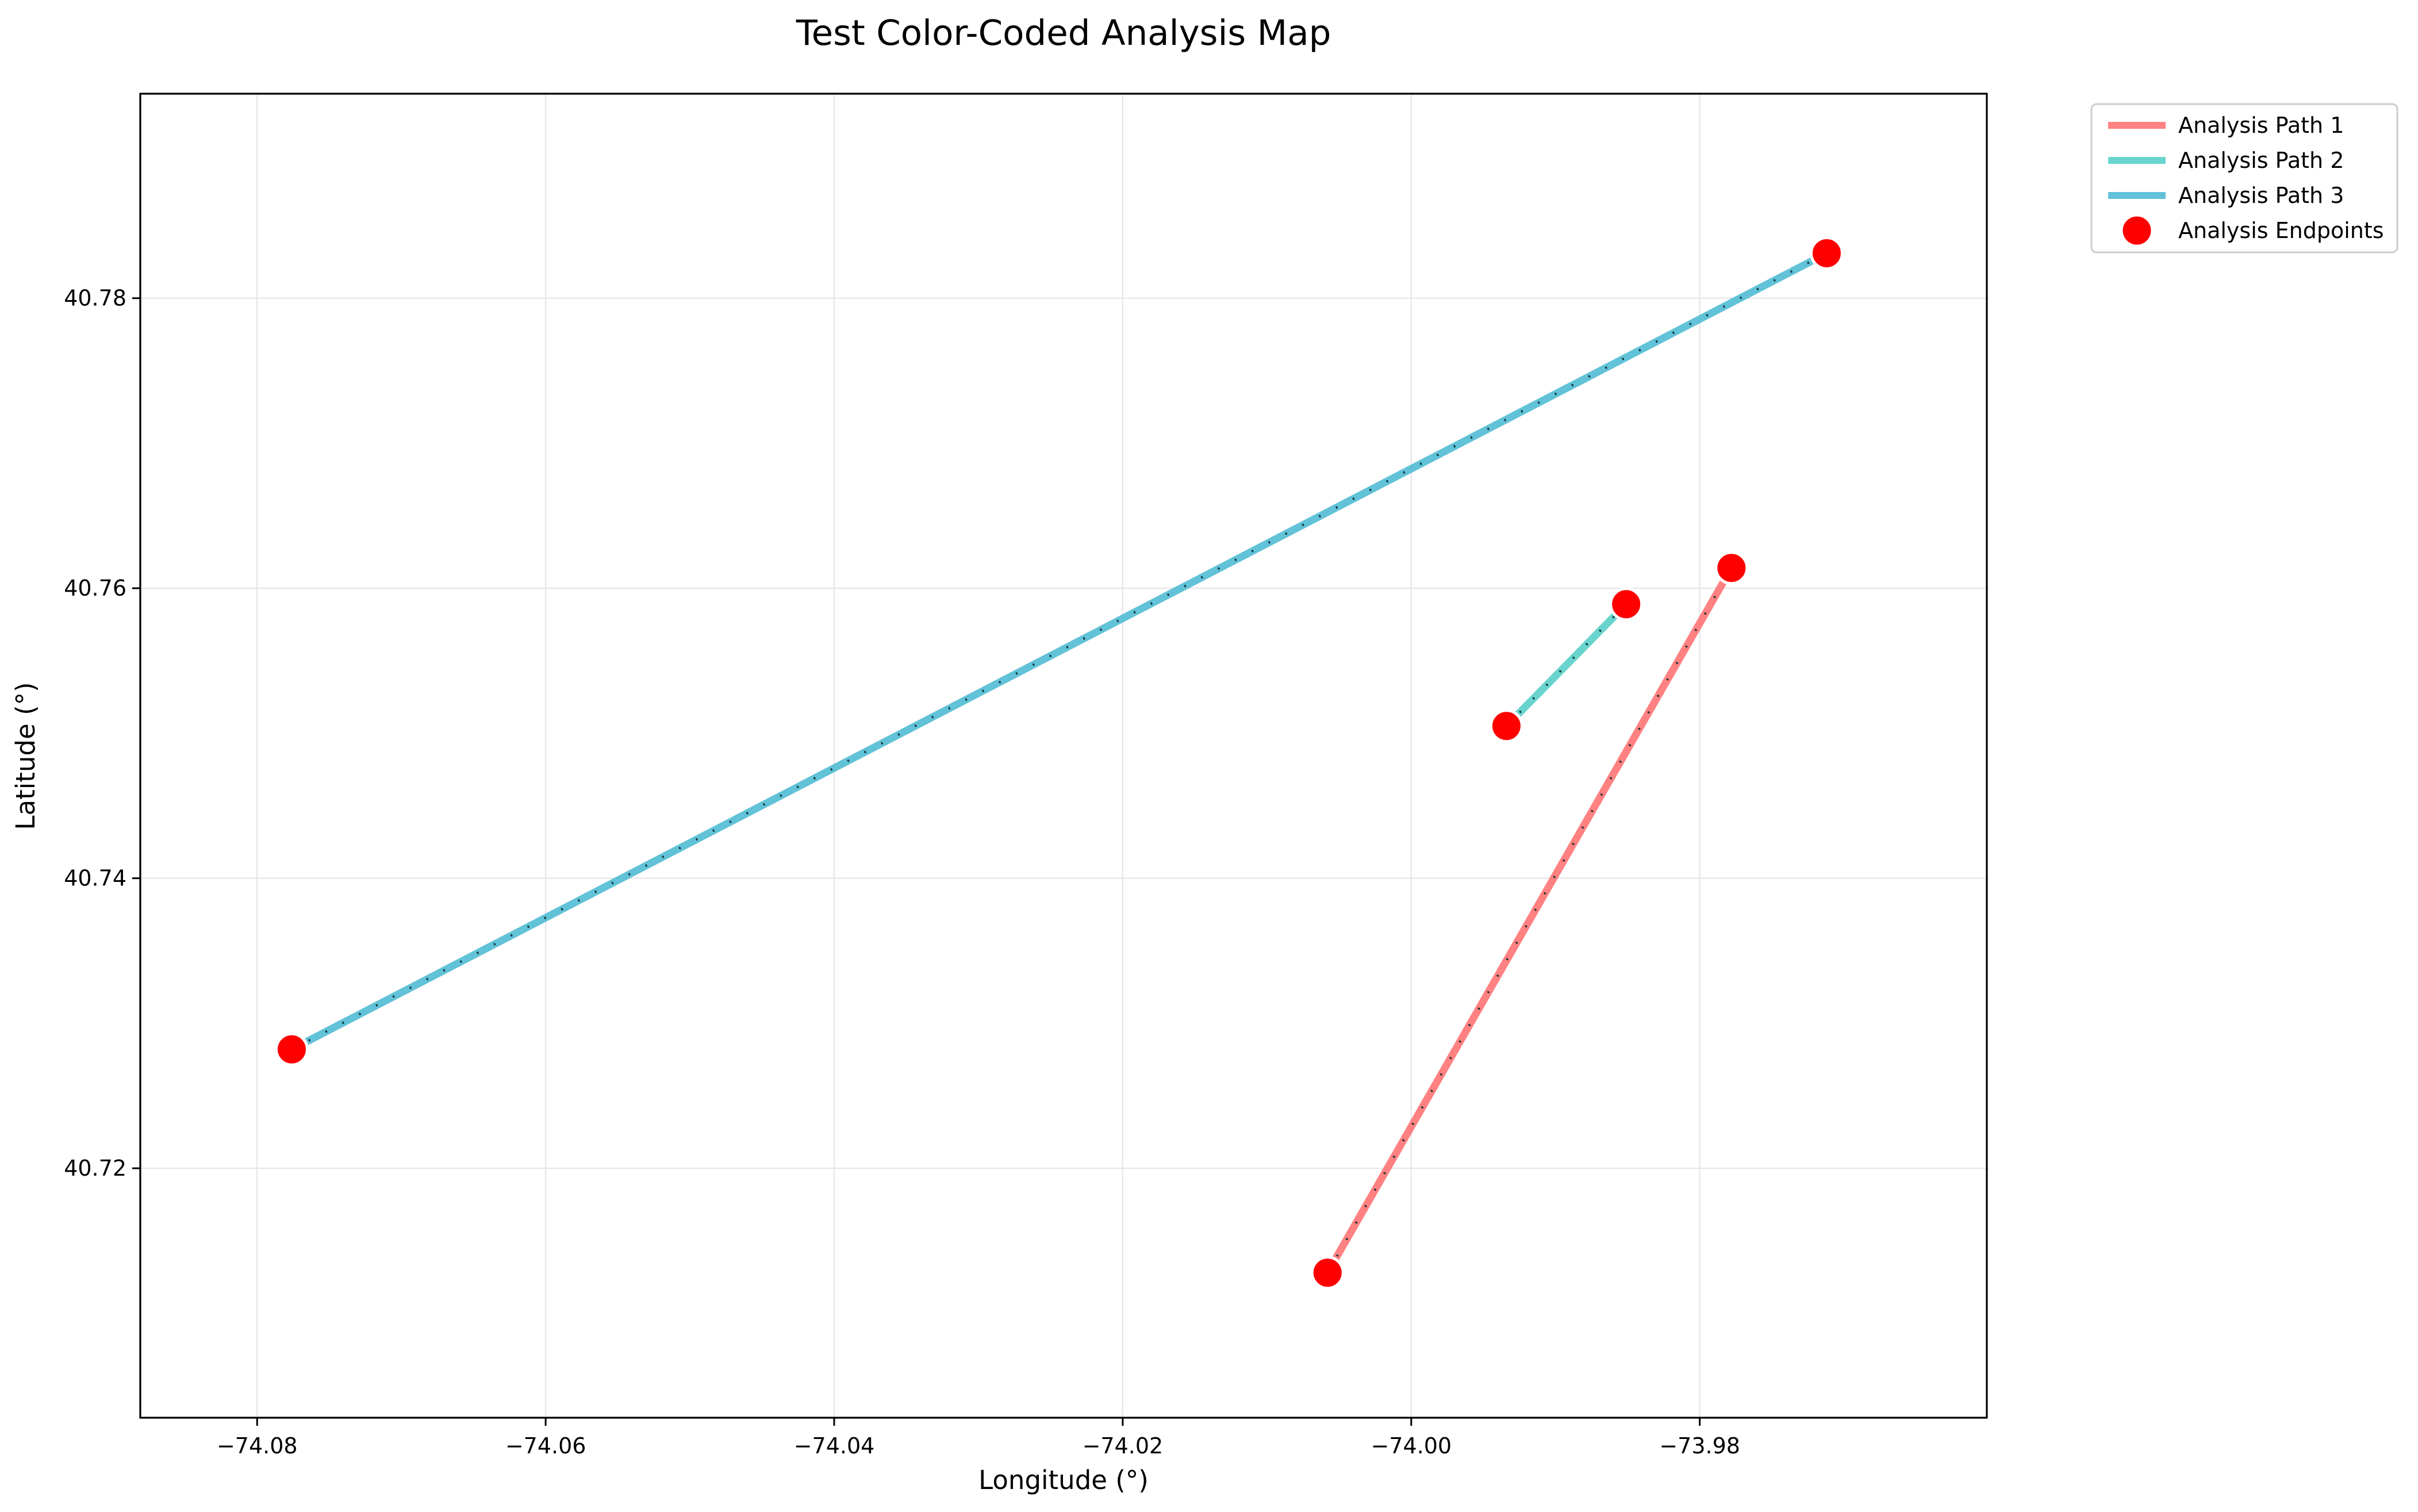 Image resolution: width=2418 pixels, height=1512 pixels. What do you see at coordinates (257, 1446) in the screenshot?
I see `x-tick-label: −74.08` at bounding box center [257, 1446].